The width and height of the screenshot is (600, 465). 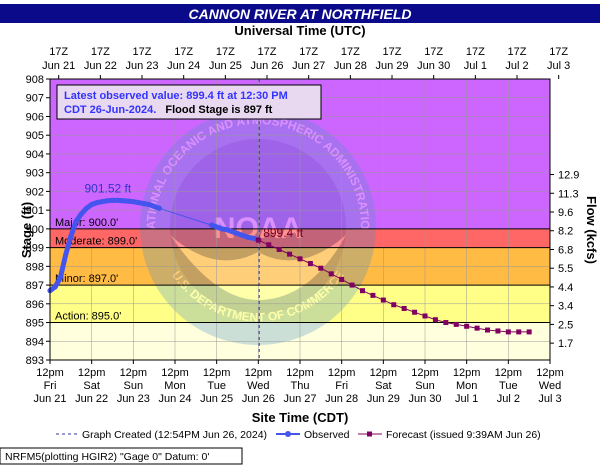 What do you see at coordinates (288, 434) in the screenshot?
I see `legend-observed-marker` at bounding box center [288, 434].